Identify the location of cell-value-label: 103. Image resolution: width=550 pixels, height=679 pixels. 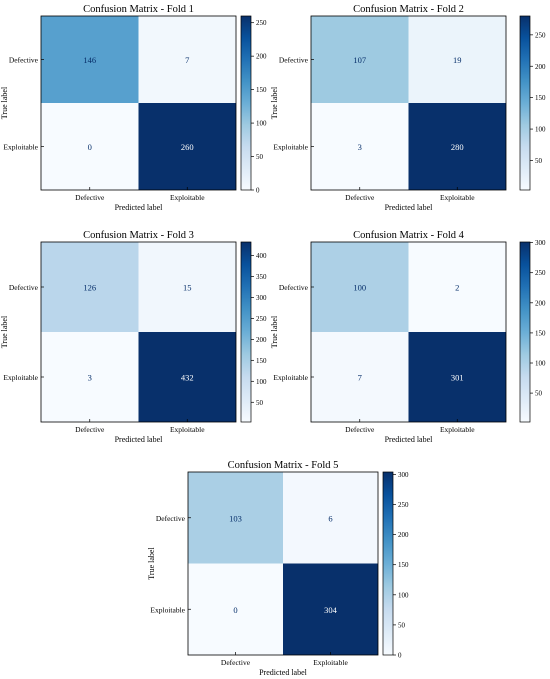
(235, 518).